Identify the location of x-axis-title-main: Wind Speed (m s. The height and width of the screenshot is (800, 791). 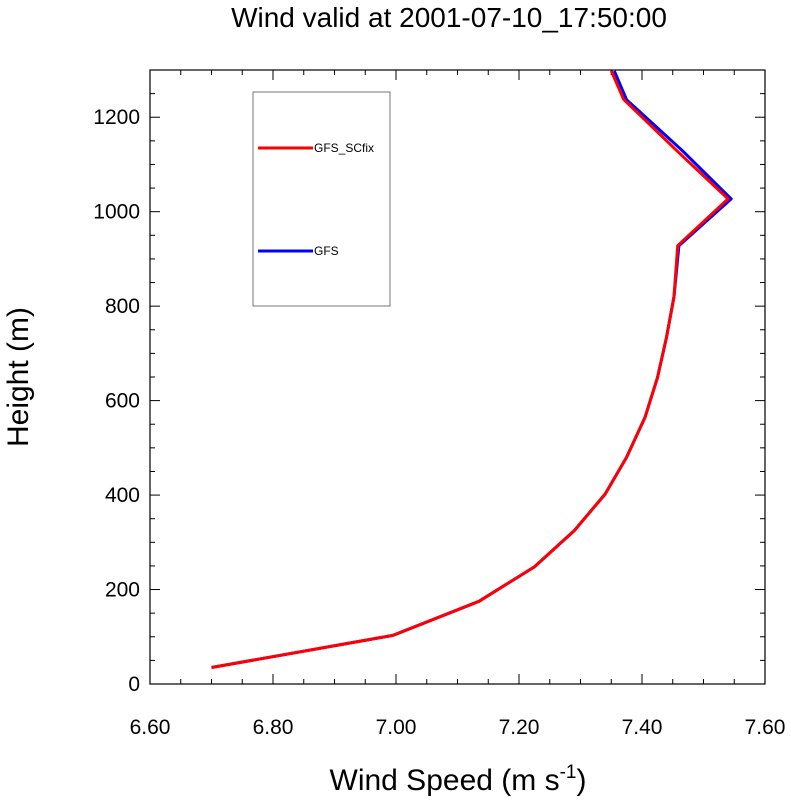
(445, 780).